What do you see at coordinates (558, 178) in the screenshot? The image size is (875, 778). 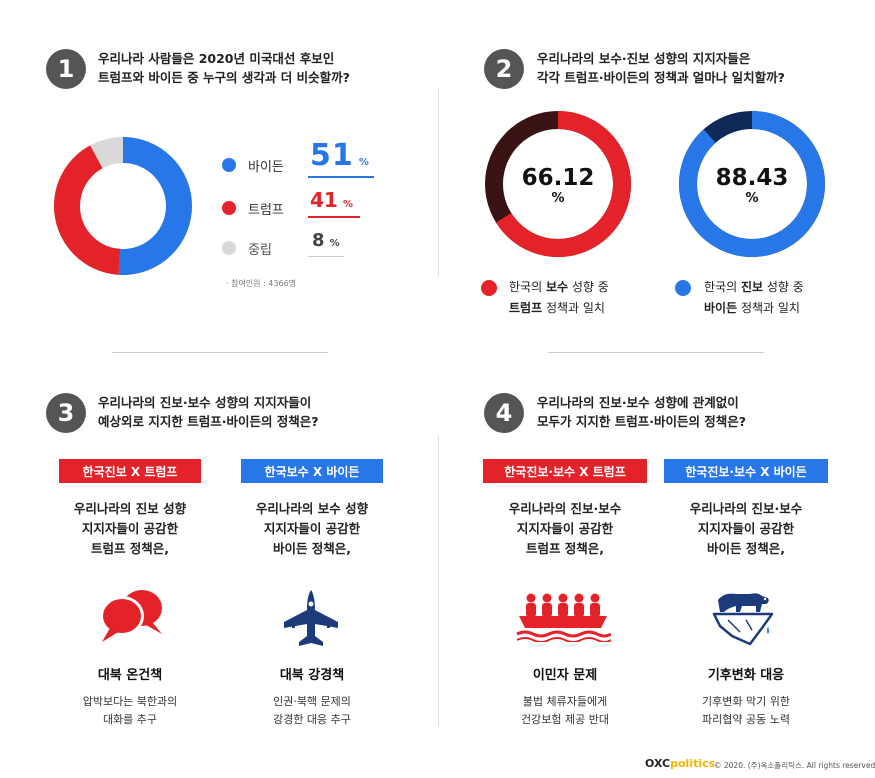 I see `q2-left-value: 66.12` at bounding box center [558, 178].